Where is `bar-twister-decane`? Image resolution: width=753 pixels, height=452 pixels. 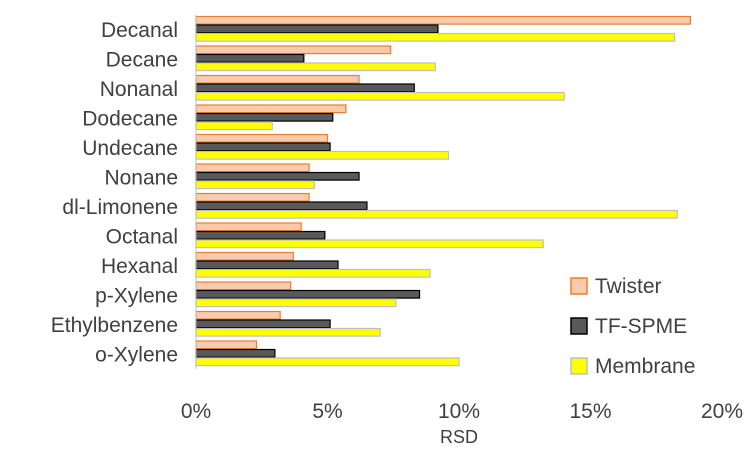 bar-twister-decane is located at coordinates (293, 50).